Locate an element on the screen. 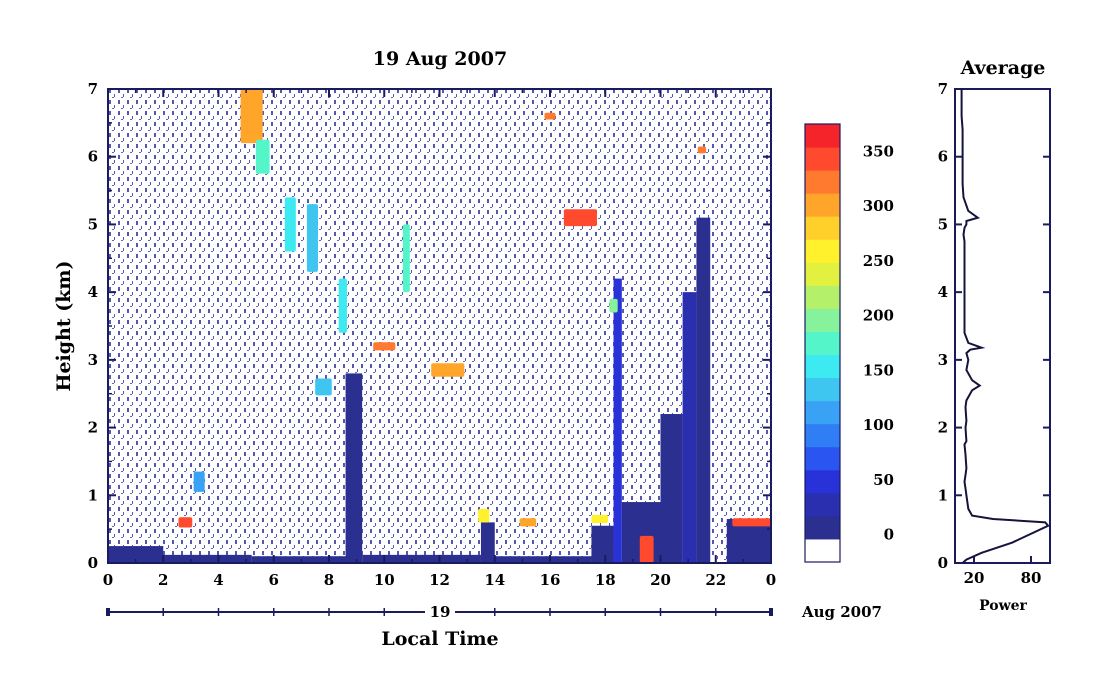 This screenshot has height=699, width=1102. date-axis-label-bg is located at coordinates (440, 612).